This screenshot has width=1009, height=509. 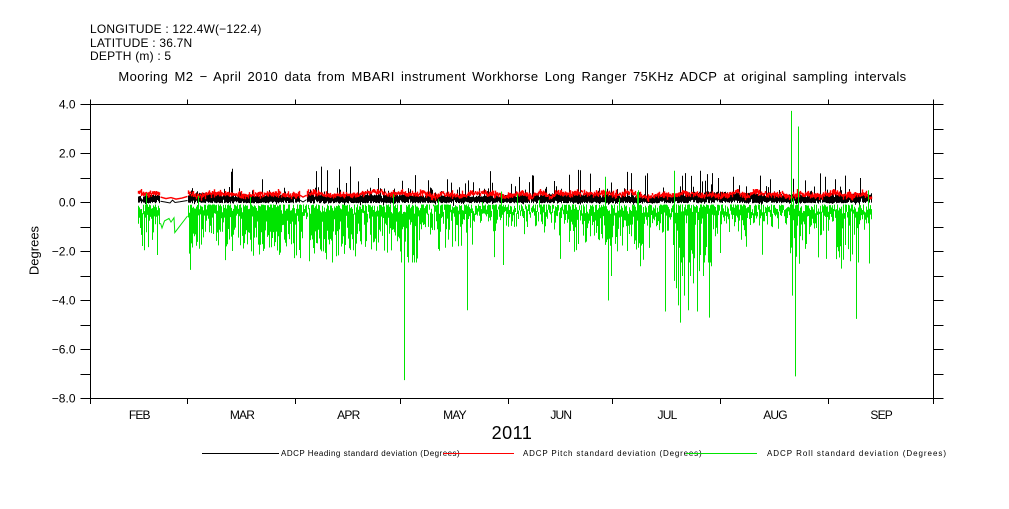 What do you see at coordinates (64, 350) in the screenshot?
I see `svg-text: −6.0` at bounding box center [64, 350].